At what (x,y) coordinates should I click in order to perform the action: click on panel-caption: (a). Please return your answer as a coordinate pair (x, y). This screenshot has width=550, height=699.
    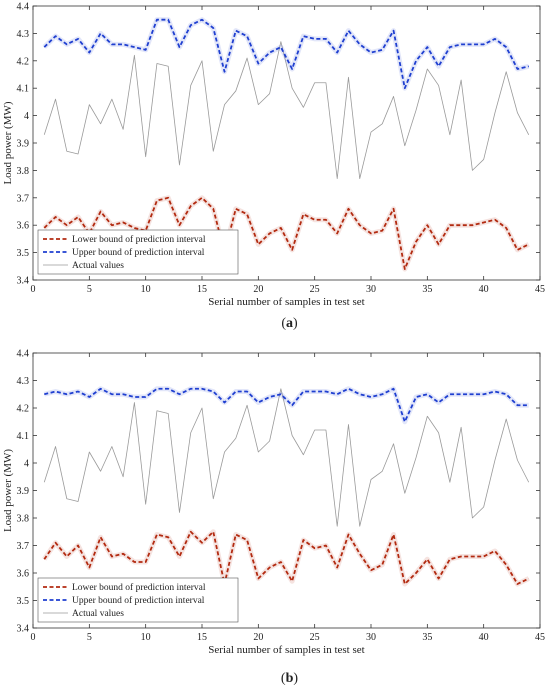
    Looking at the image, I should click on (289, 323).